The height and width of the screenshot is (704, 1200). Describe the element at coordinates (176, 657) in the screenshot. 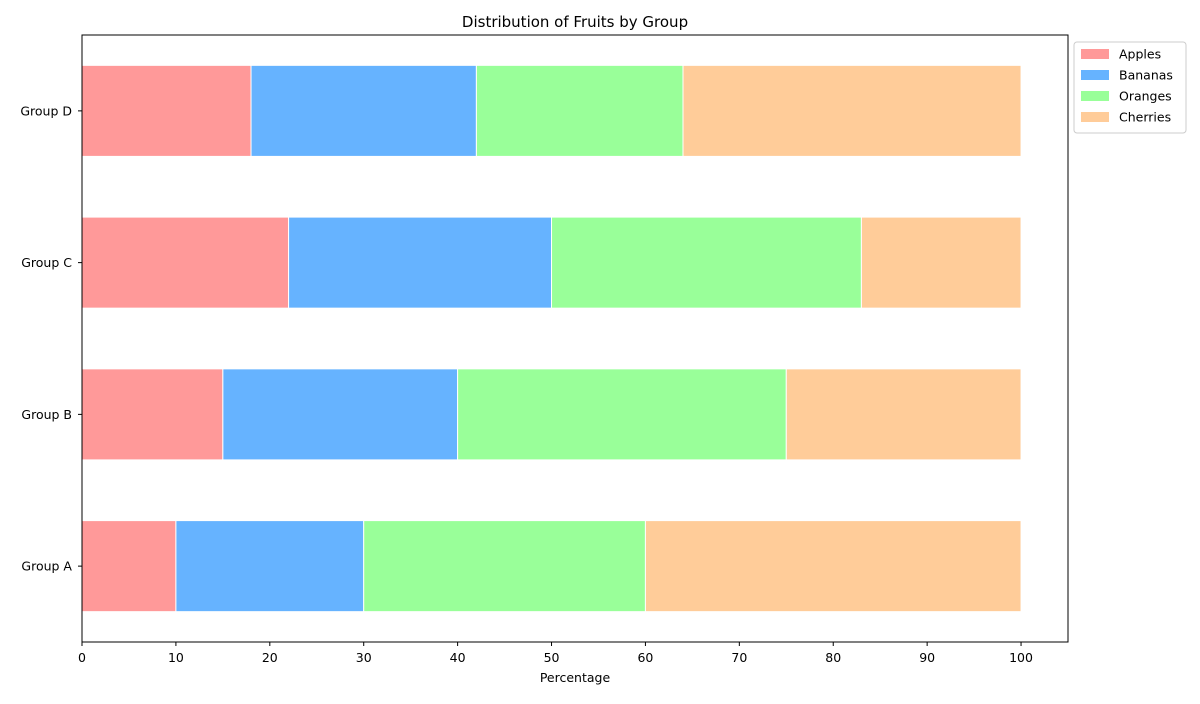

I see `x-tick-label: 10` at that location.